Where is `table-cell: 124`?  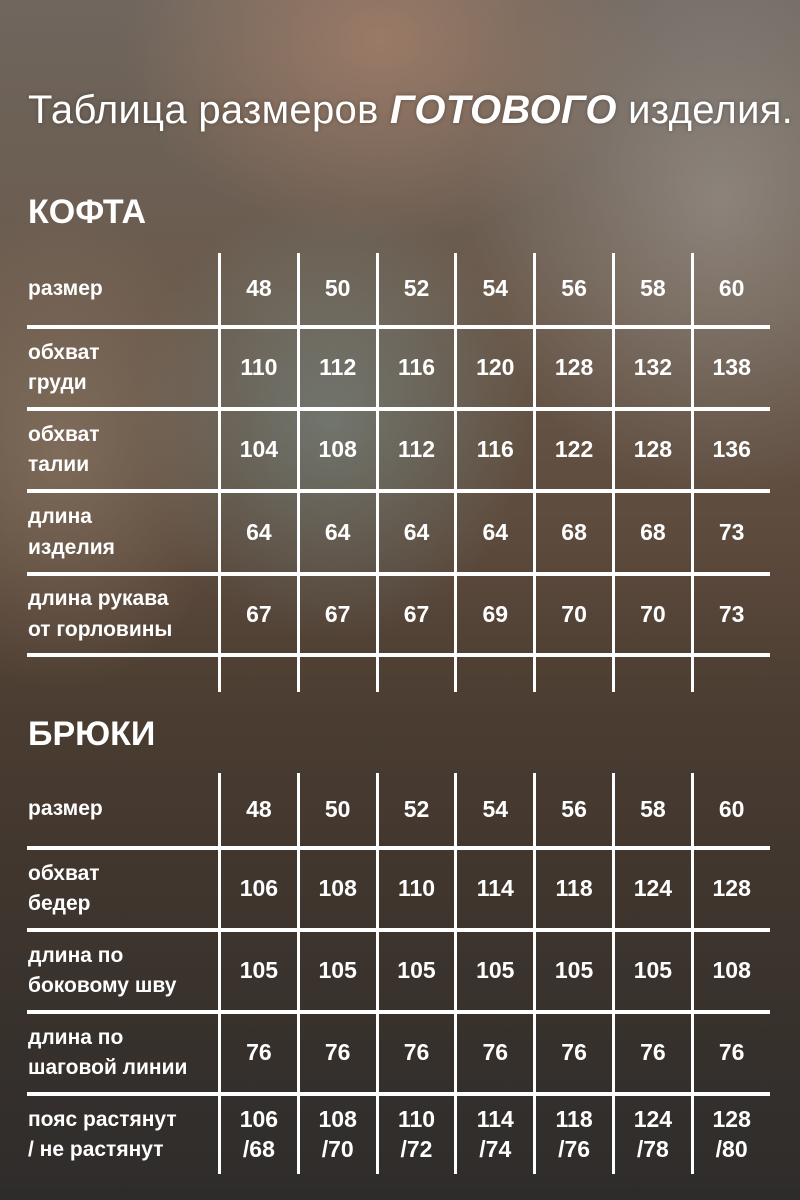 table-cell: 124 is located at coordinates (651, 889).